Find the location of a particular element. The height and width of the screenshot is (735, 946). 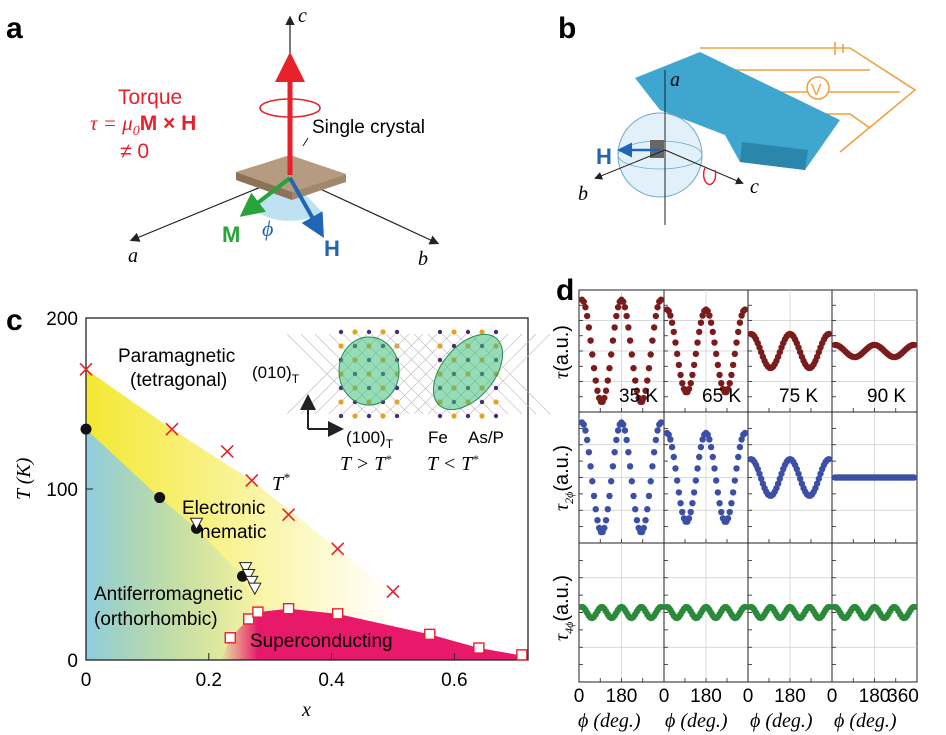

label-nematic-1: Electronic is located at coordinates (223, 508).